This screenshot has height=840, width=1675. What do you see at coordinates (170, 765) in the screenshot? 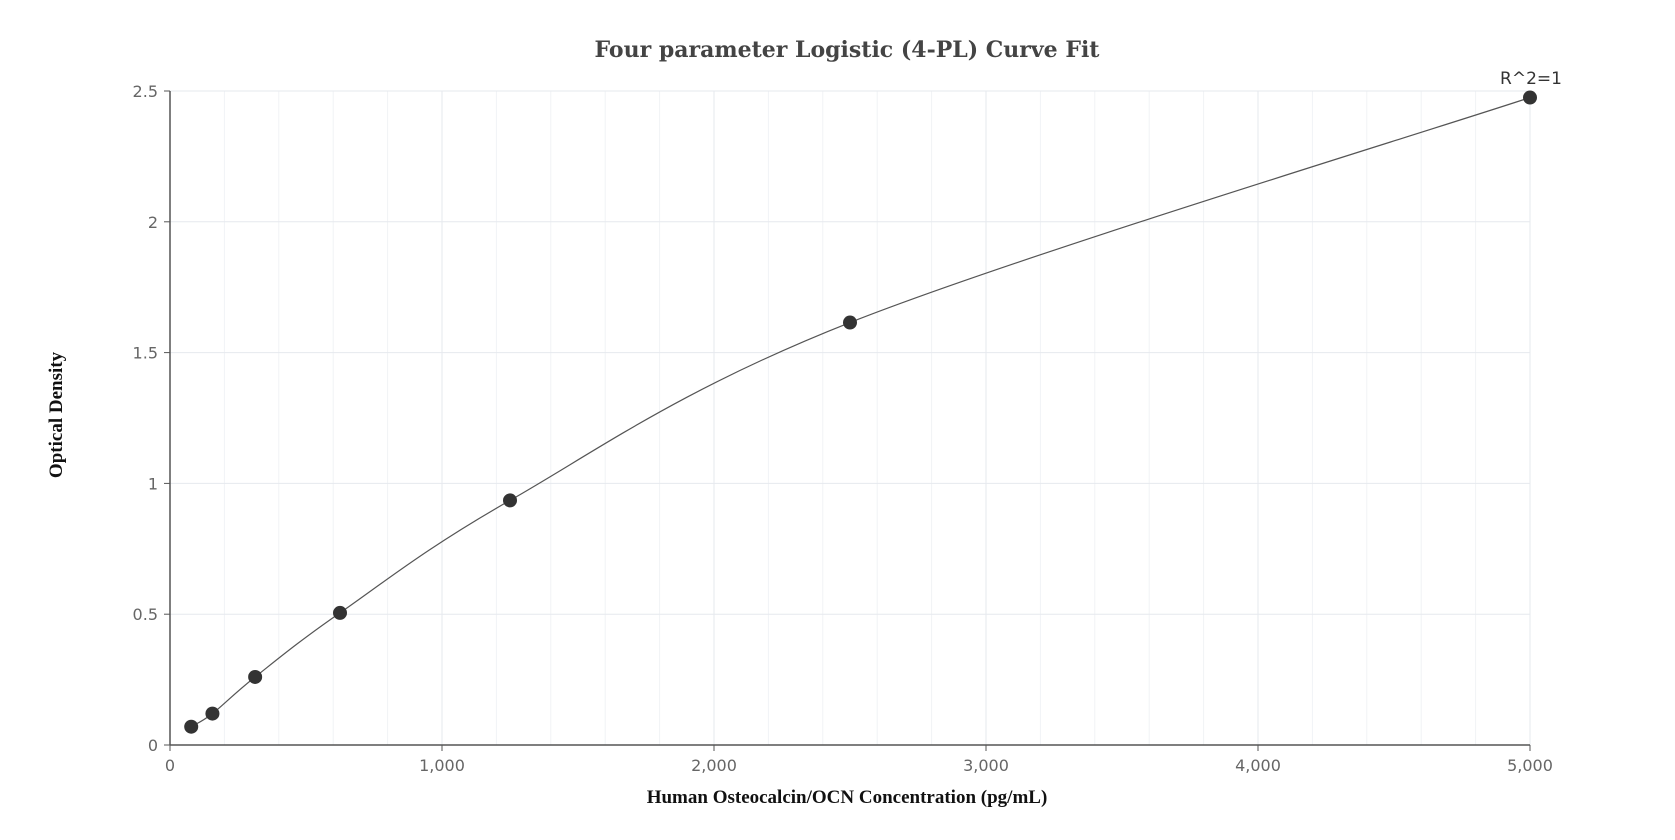
I see `x-tick-label: 0` at bounding box center [170, 765].